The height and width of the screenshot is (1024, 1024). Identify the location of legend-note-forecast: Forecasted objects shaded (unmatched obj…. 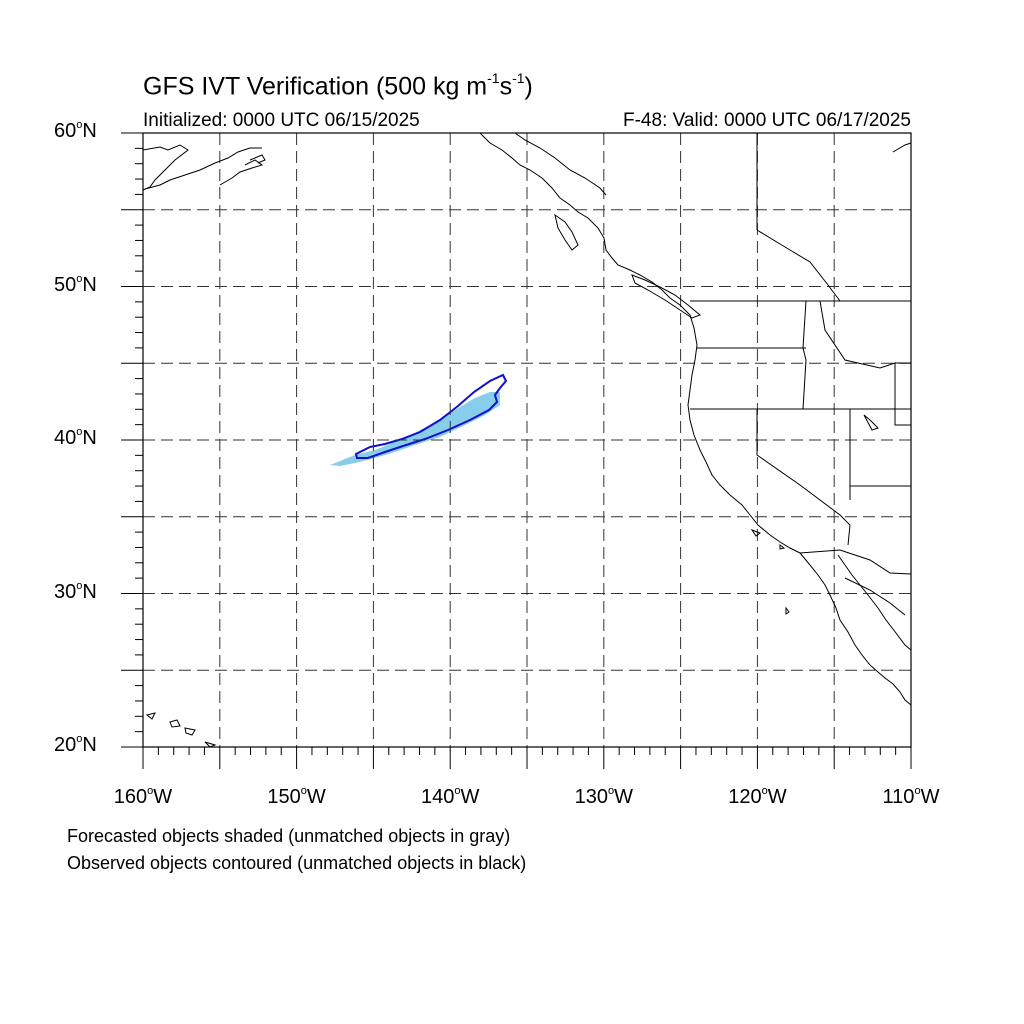
(289, 836).